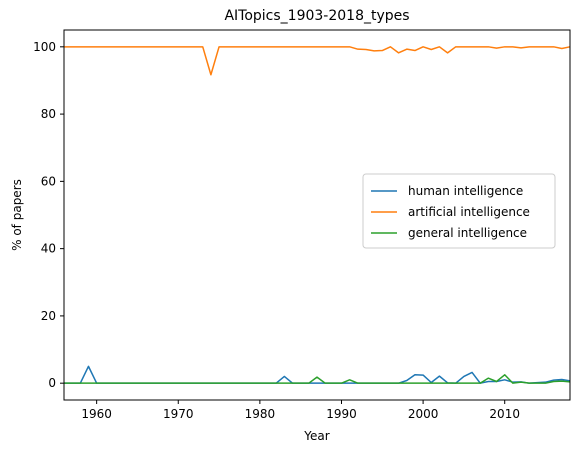 The image size is (571, 453). I want to click on x-tick-label: 2000, so click(423, 414).